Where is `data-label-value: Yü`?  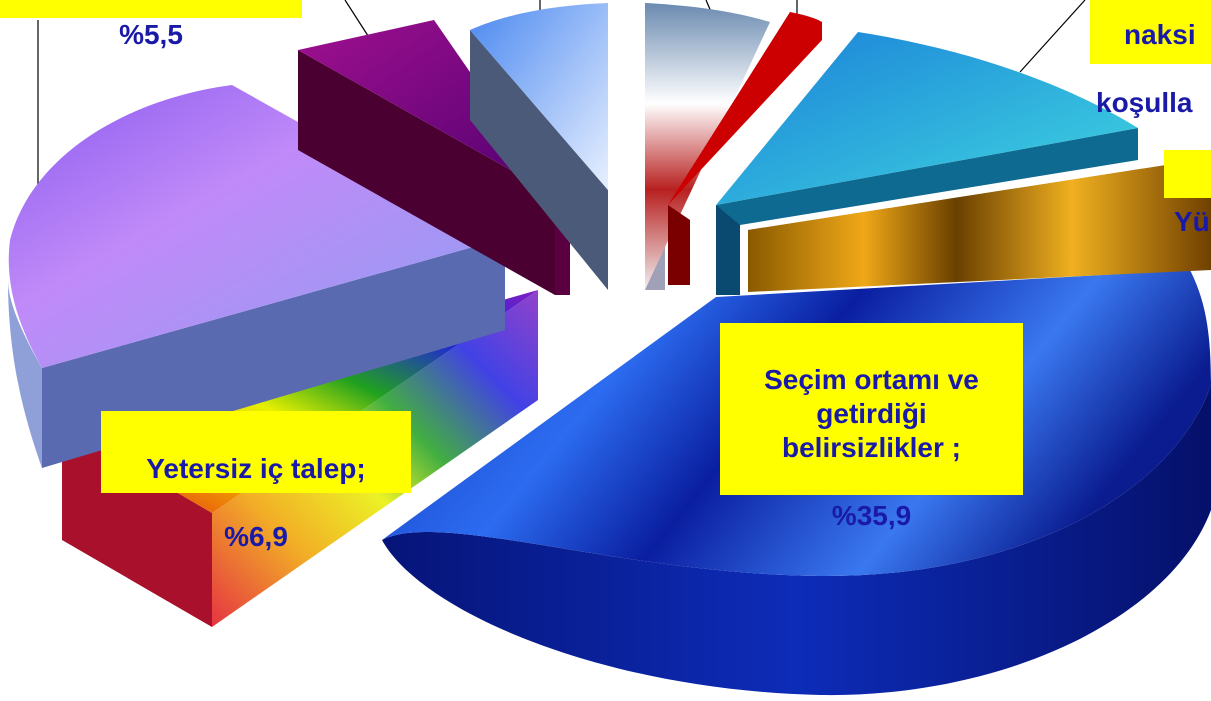
data-label-value: Yü is located at coordinates (1192, 221).